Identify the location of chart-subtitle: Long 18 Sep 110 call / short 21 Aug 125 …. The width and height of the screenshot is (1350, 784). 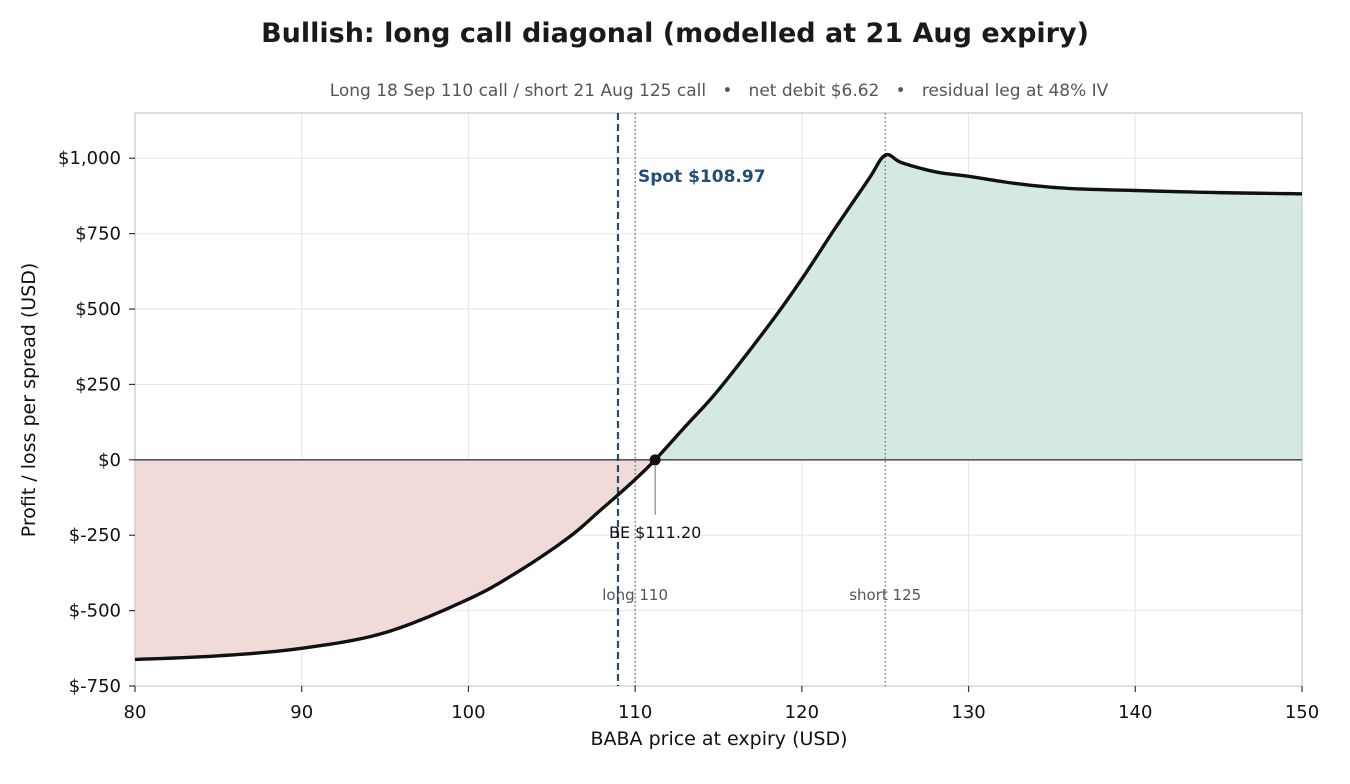
(719, 91).